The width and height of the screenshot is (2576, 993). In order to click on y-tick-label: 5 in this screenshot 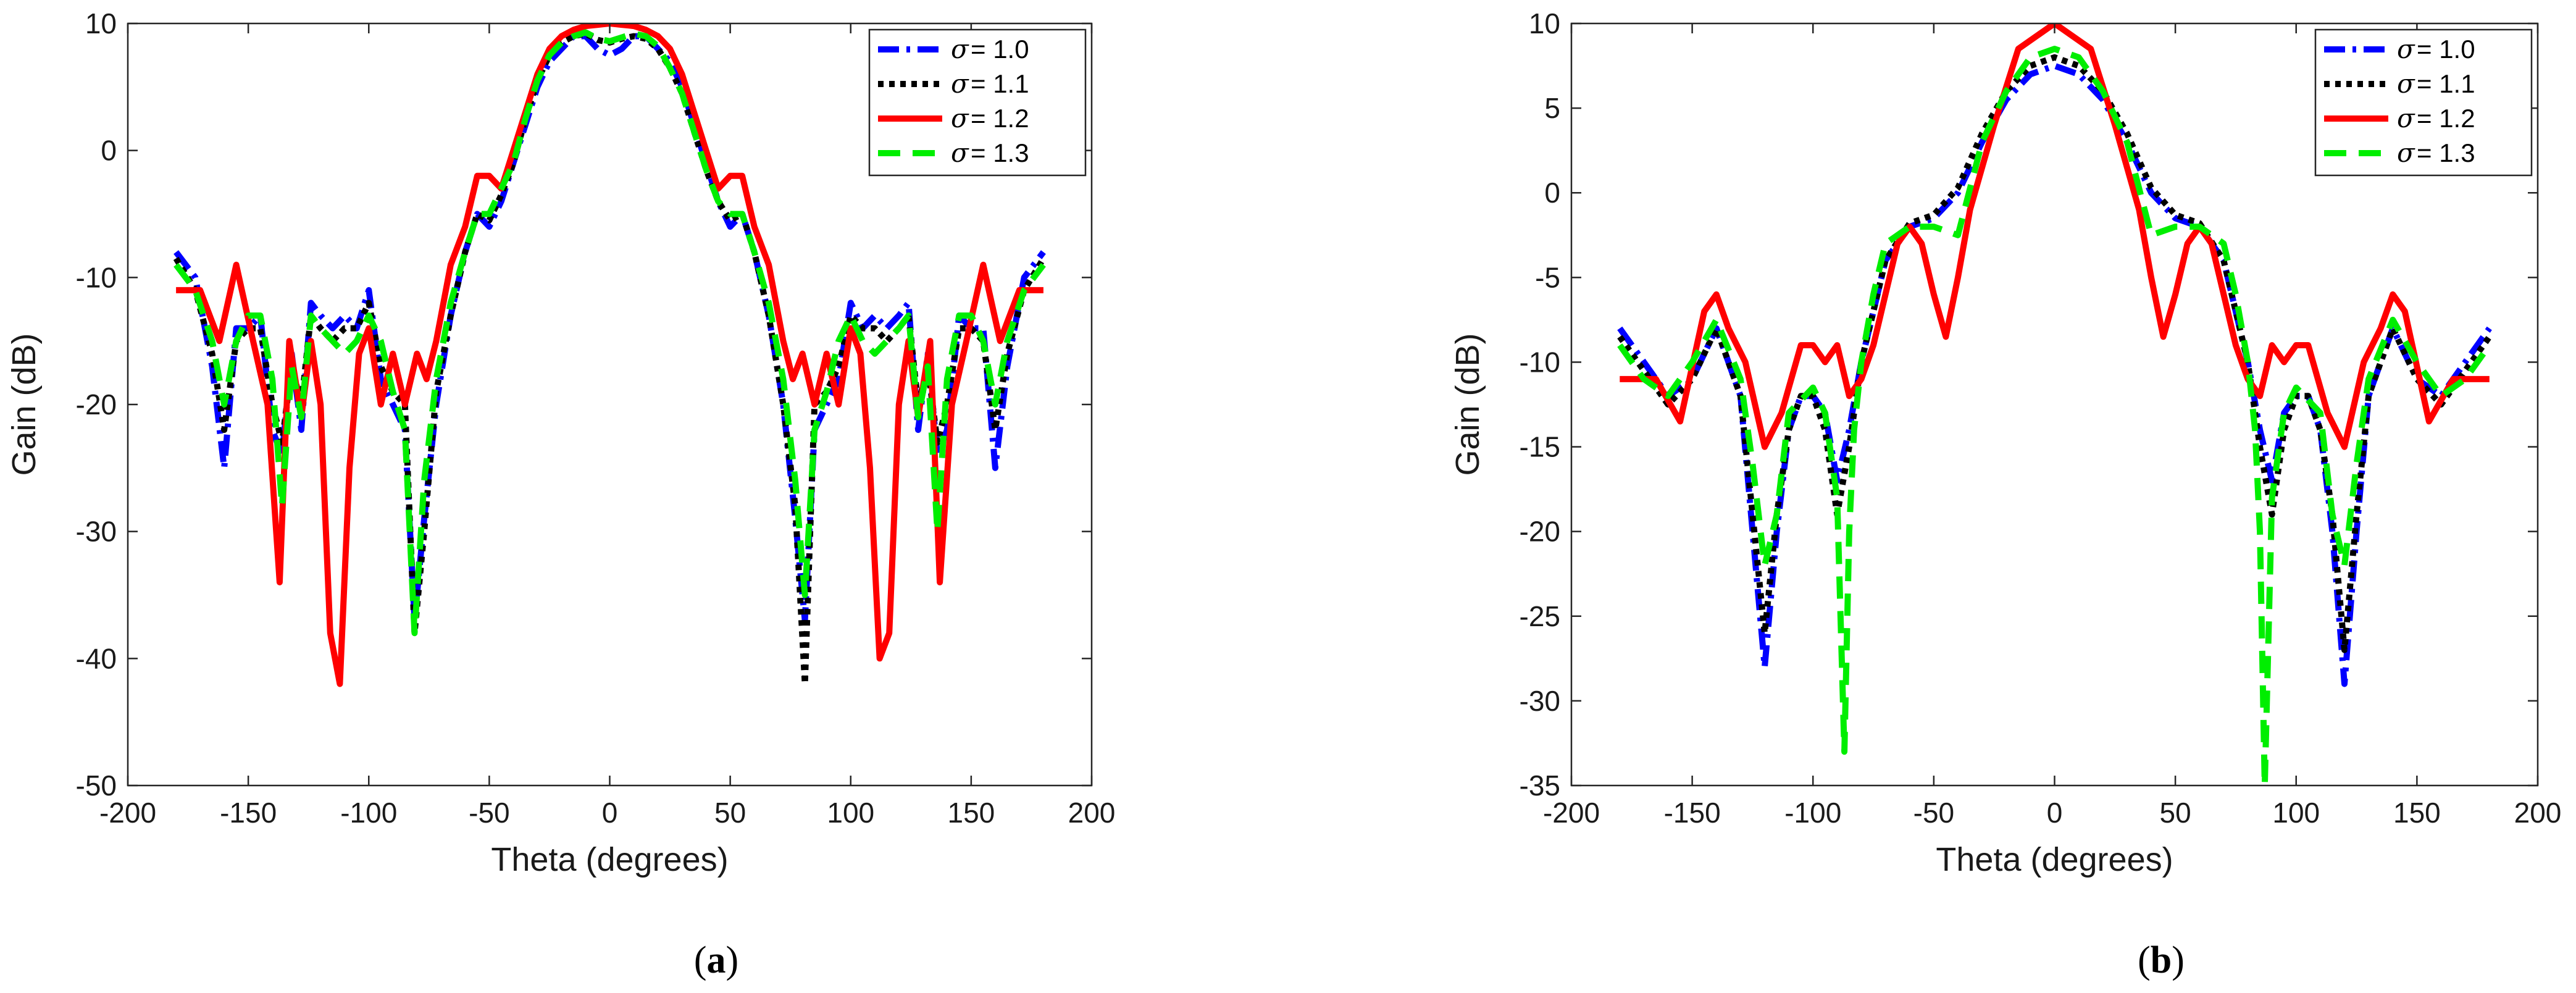, I will do `click(1552, 108)`.